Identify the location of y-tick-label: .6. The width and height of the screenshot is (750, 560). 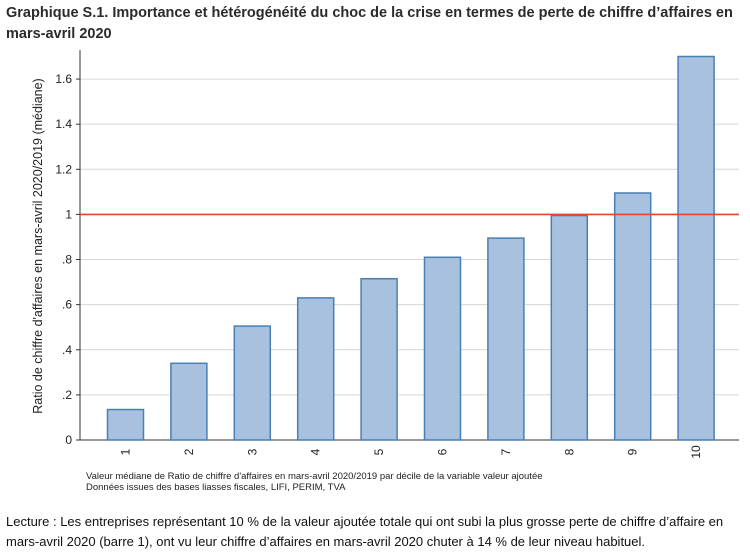
(67, 305).